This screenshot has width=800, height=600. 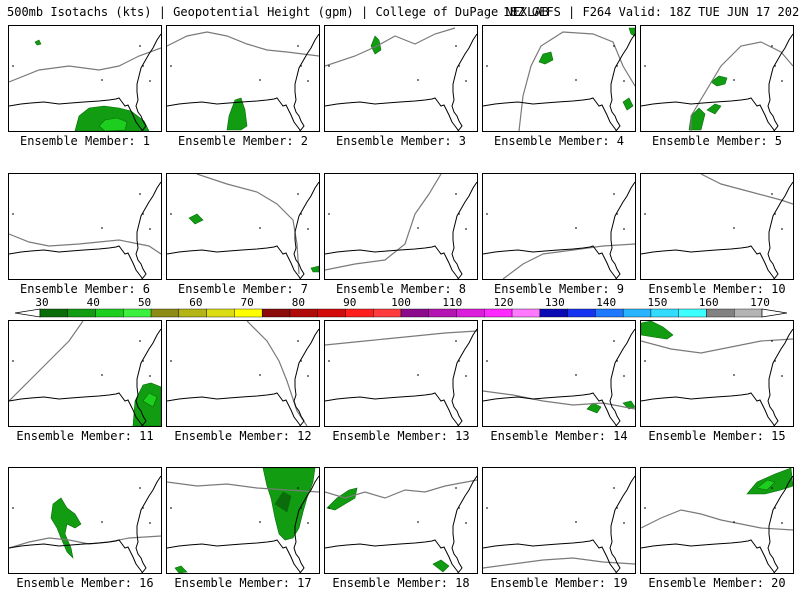 I want to click on colorbar-tick-label: 110, so click(x=452, y=302).